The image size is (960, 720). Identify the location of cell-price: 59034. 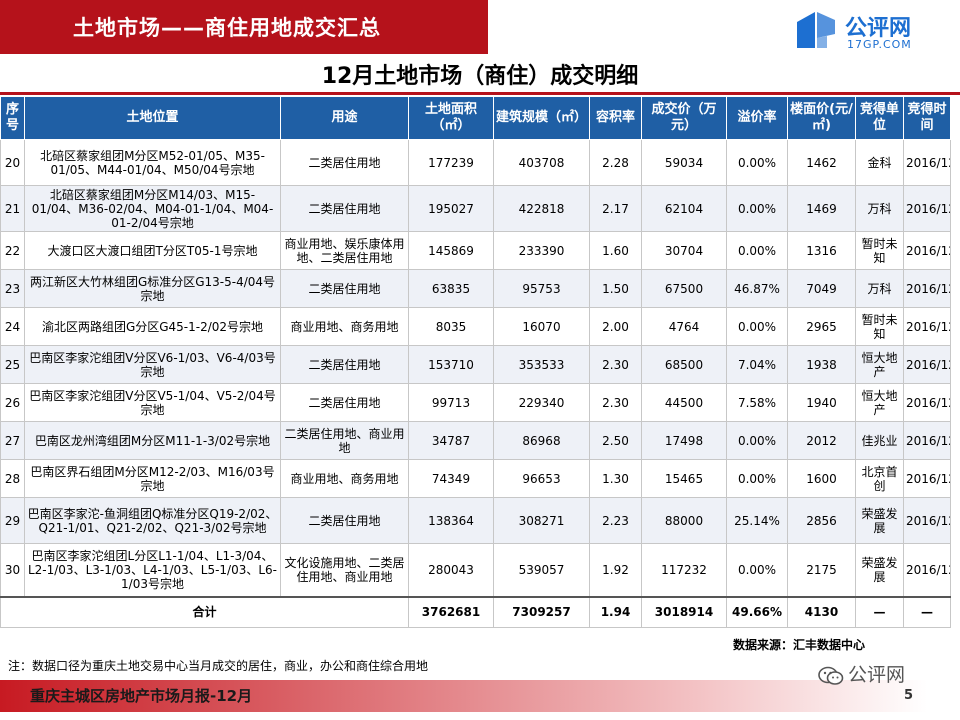
(684, 162).